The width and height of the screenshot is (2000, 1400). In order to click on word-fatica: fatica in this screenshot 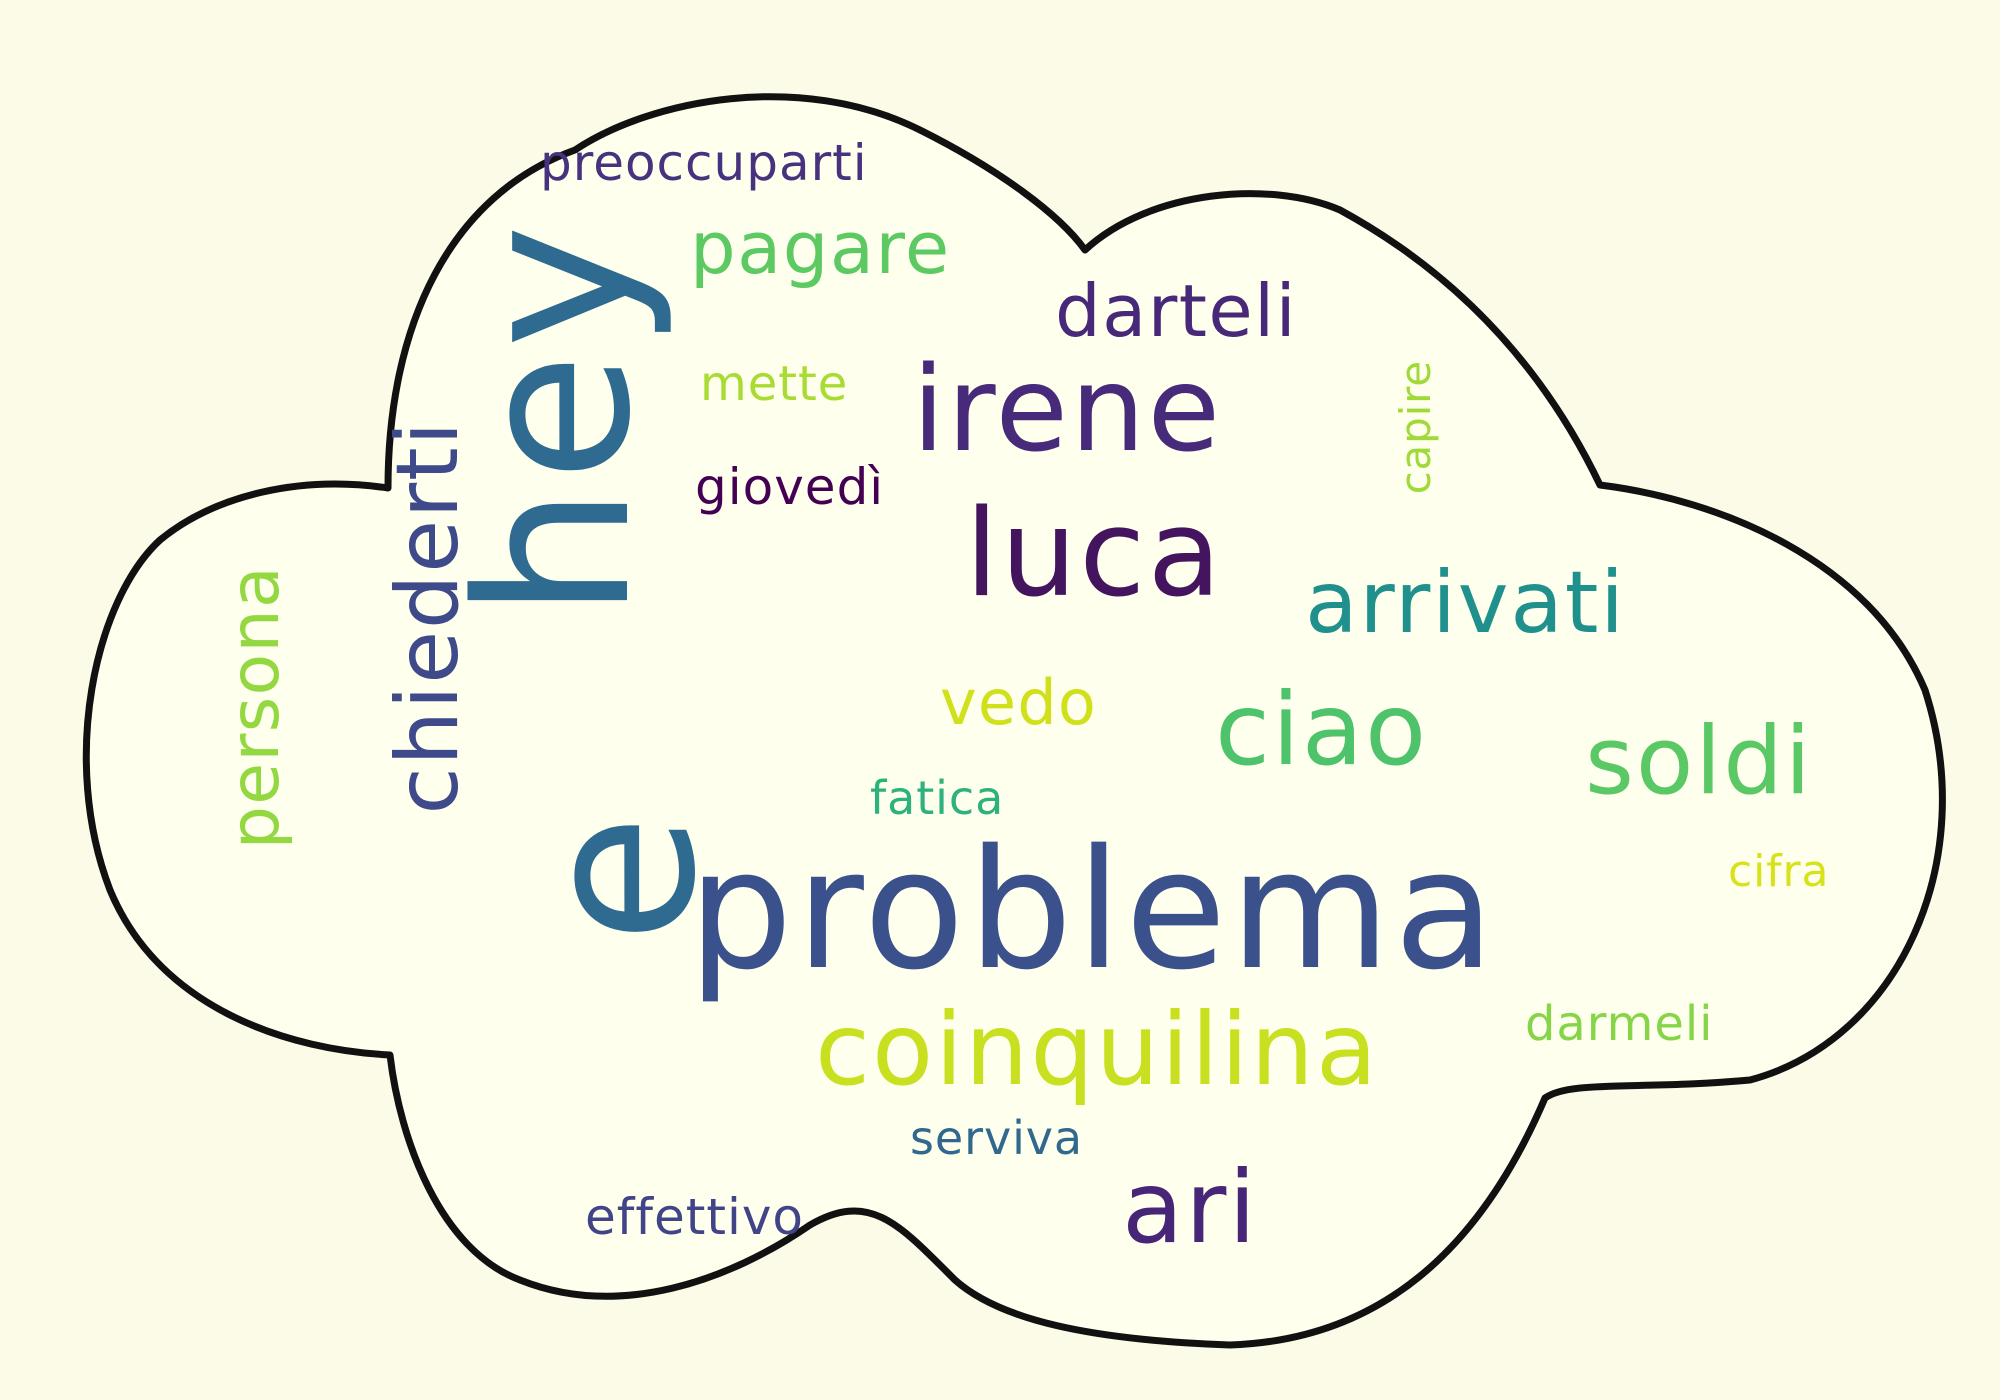, I will do `click(937, 798)`.